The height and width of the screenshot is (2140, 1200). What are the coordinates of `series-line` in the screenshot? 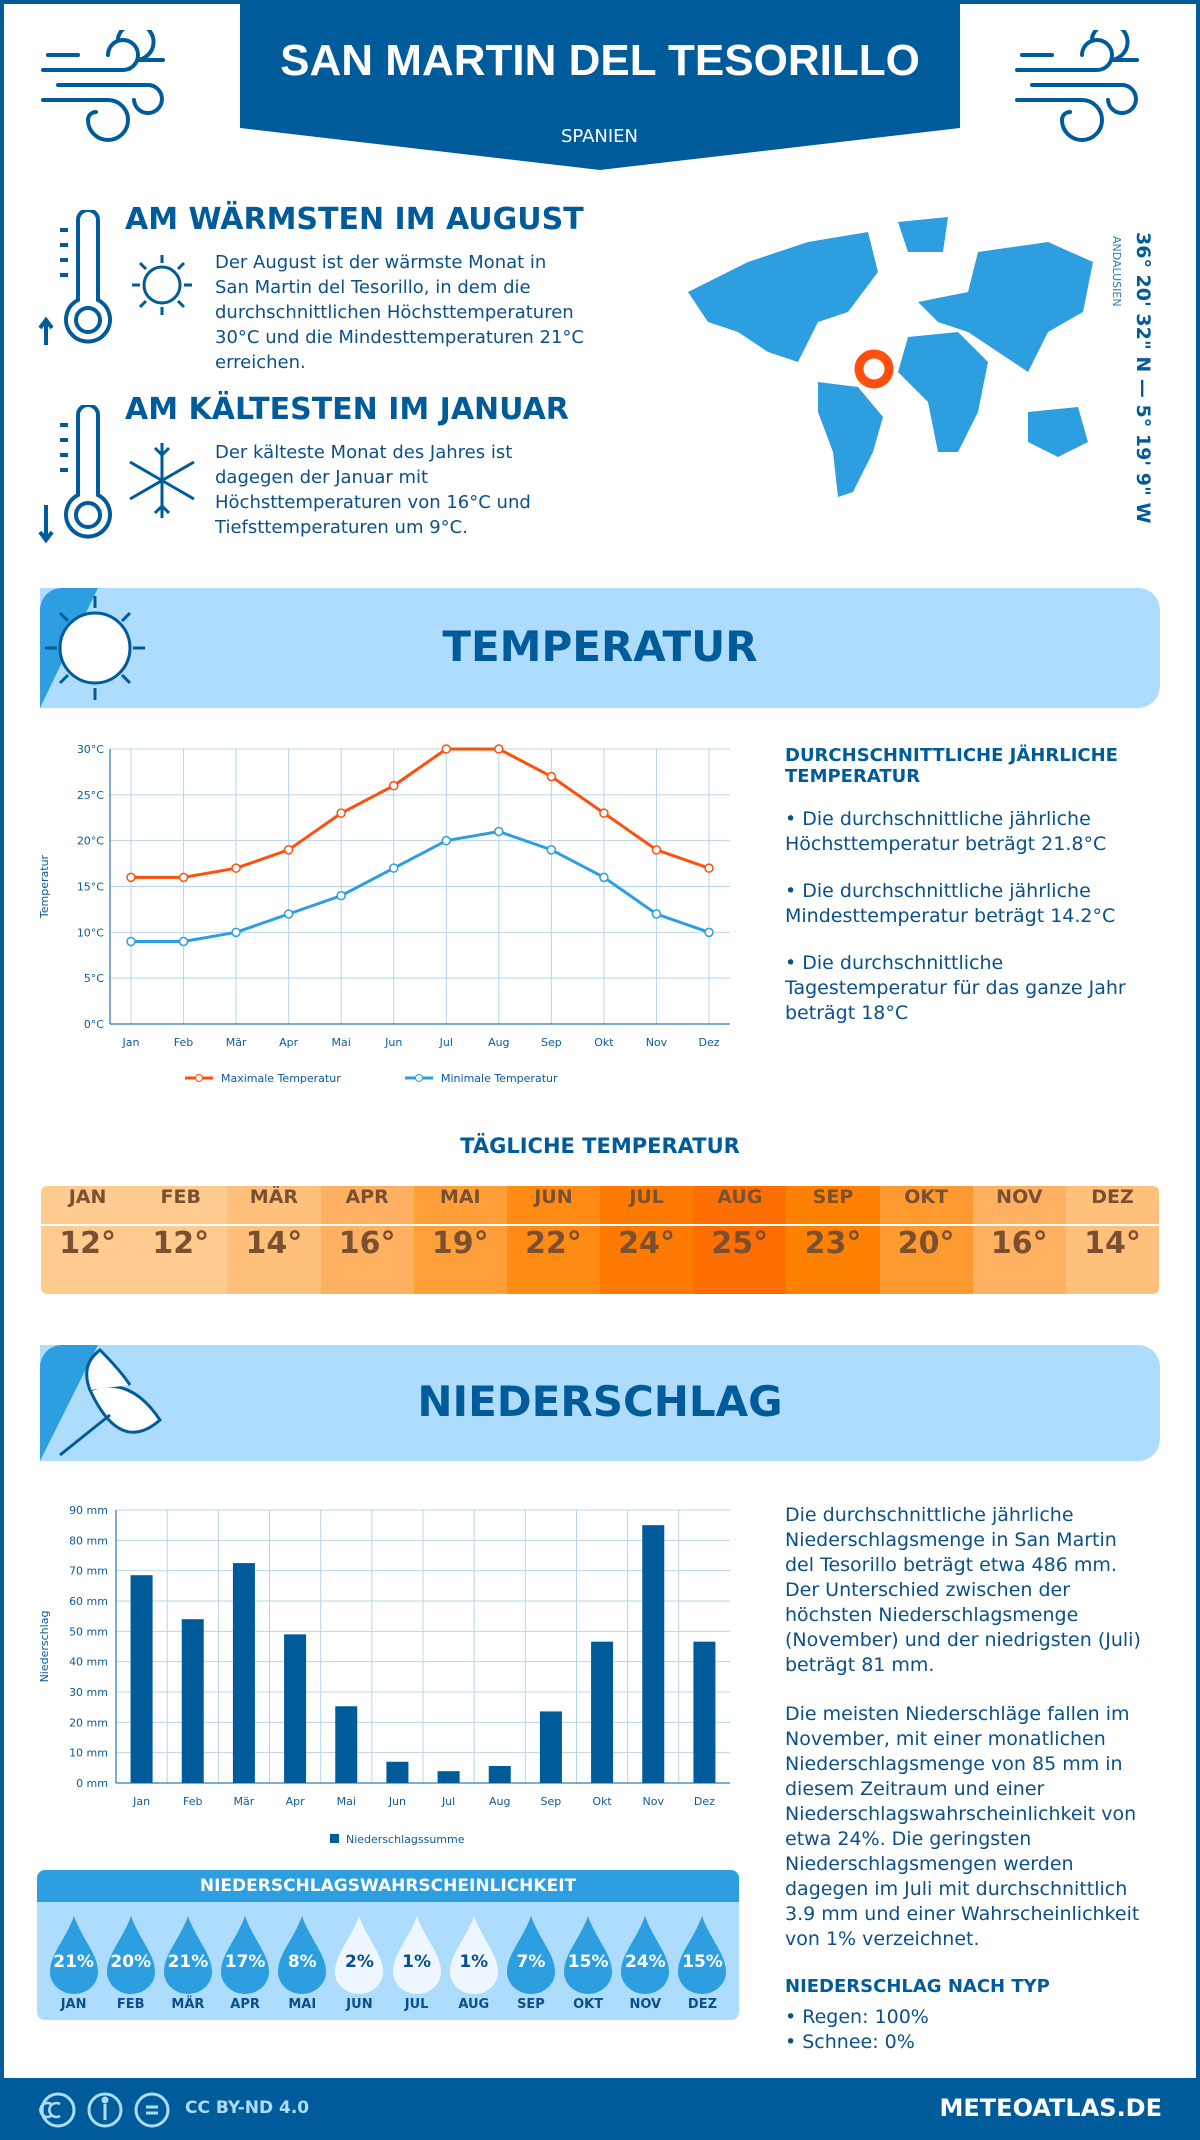 It's located at (420, 886).